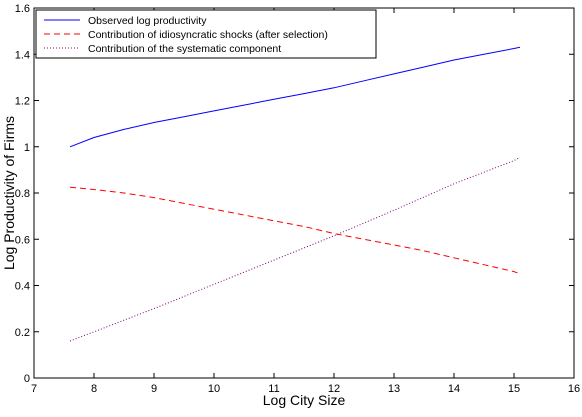  I want to click on y-tick-label: 1.6, so click(22, 9).